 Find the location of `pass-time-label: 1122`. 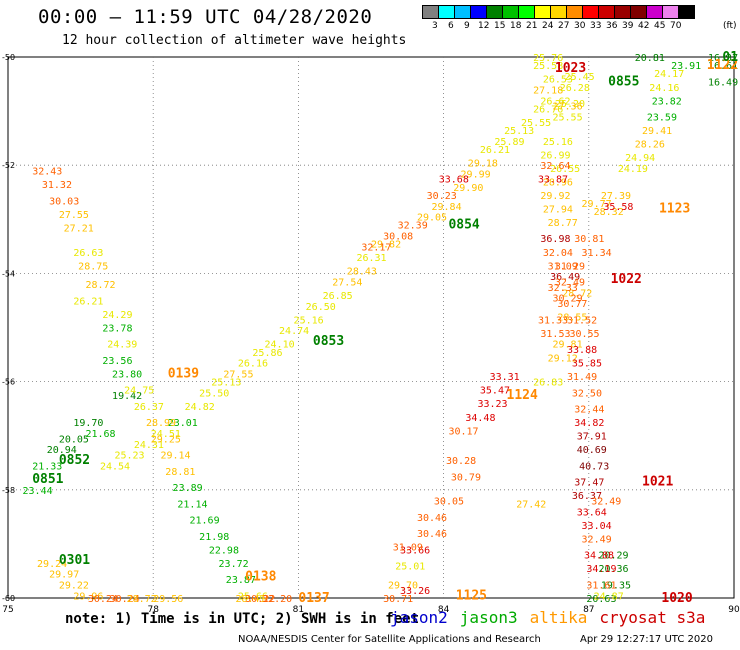

pass-time-label: 1122 is located at coordinates (722, 65).